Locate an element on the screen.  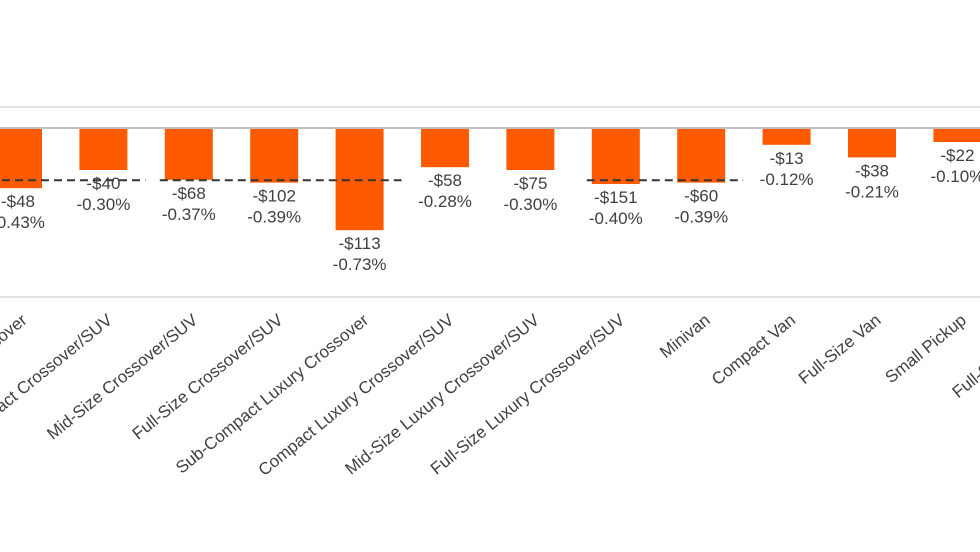
category-label: Minivan is located at coordinates (684, 336).